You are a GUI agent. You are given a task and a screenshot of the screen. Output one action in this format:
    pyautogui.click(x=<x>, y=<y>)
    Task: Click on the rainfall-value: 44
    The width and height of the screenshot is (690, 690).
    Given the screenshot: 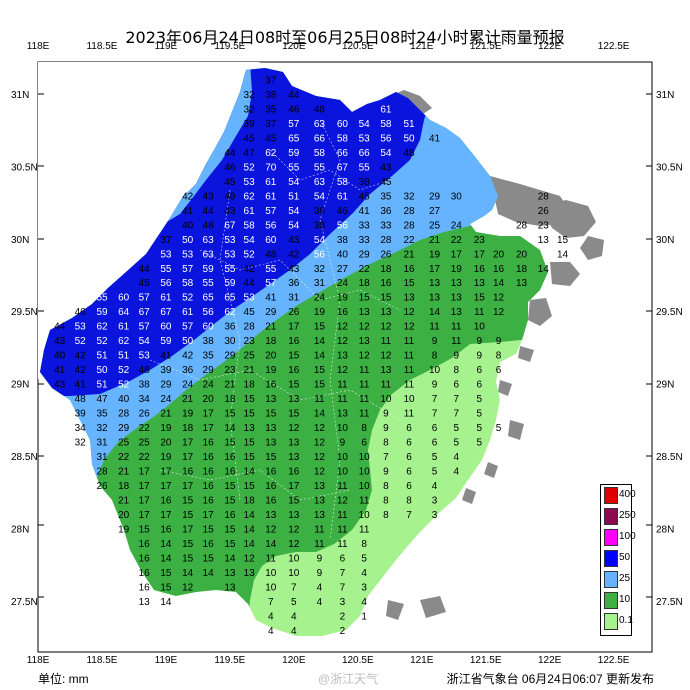 What is the action you would take?
    pyautogui.click(x=294, y=95)
    